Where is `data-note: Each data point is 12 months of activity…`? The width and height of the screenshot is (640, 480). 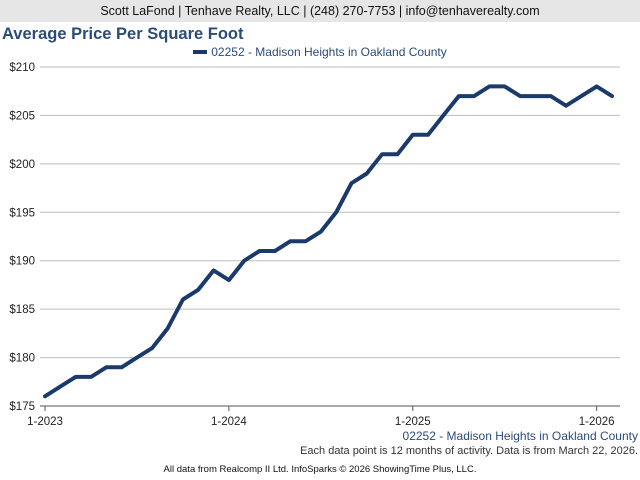
data-note: Each data point is 12 months of activity… is located at coordinates (469, 451).